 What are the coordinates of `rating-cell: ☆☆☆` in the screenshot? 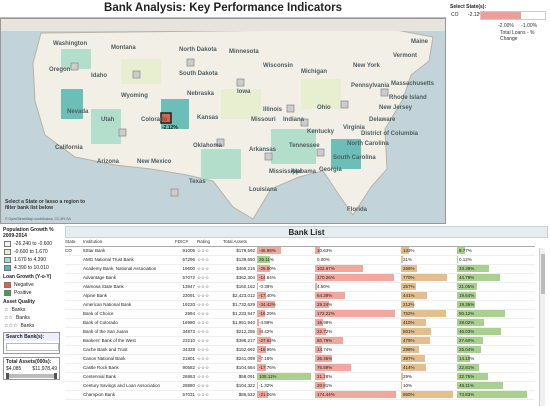 It's located at (210, 350).